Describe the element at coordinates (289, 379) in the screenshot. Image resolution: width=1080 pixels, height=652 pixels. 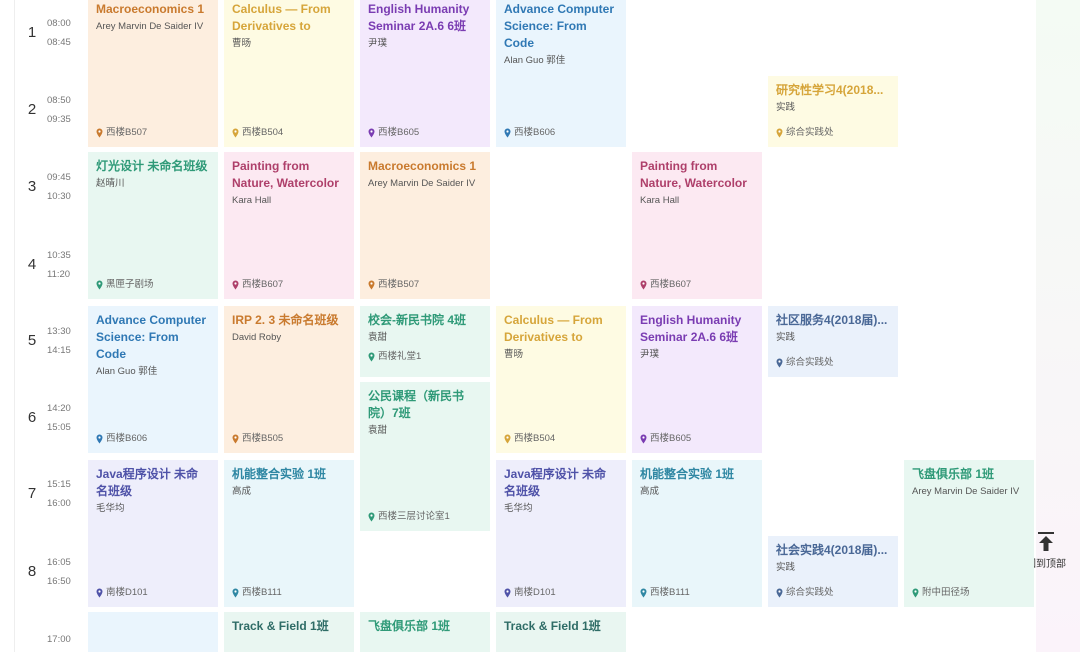
I see `course-card: IRP 2. 3 未命名班级 David Roby 西楼B505` at that location.